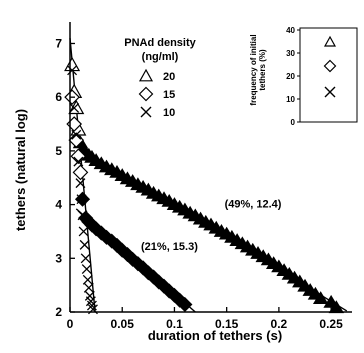 This screenshot has height=353, width=364. What do you see at coordinates (253, 204) in the screenshot?
I see `annotation-20: (49%, 12.4)` at bounding box center [253, 204].